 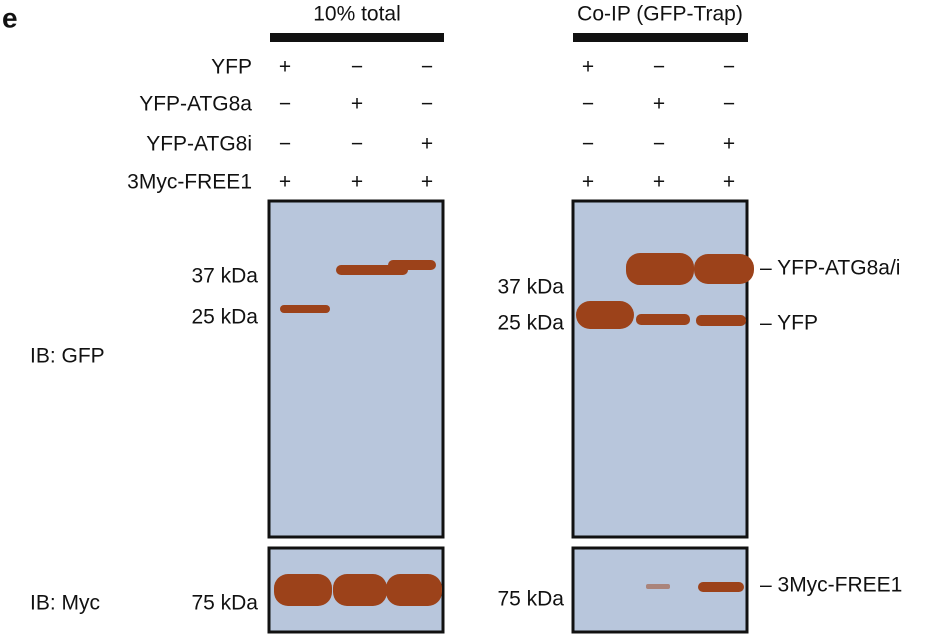 I want to click on row-label: YFP-ATG8i, so click(x=199, y=144).